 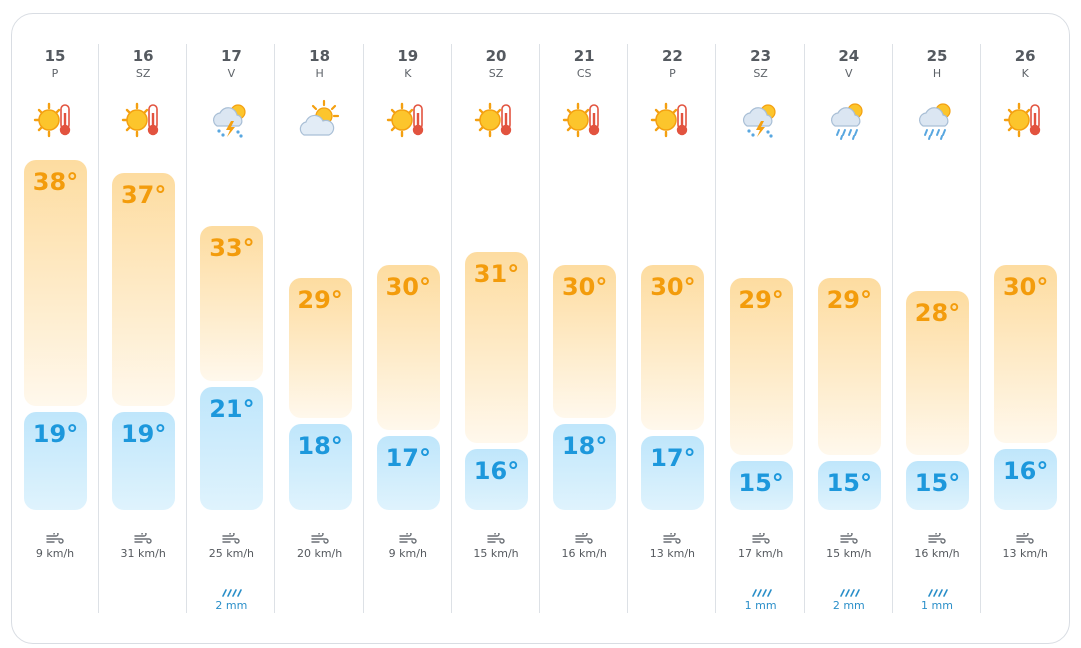 What do you see at coordinates (761, 328) in the screenshot?
I see `day-column: 23 SZ 29° 15° 17 km/h 1 mm` at bounding box center [761, 328].